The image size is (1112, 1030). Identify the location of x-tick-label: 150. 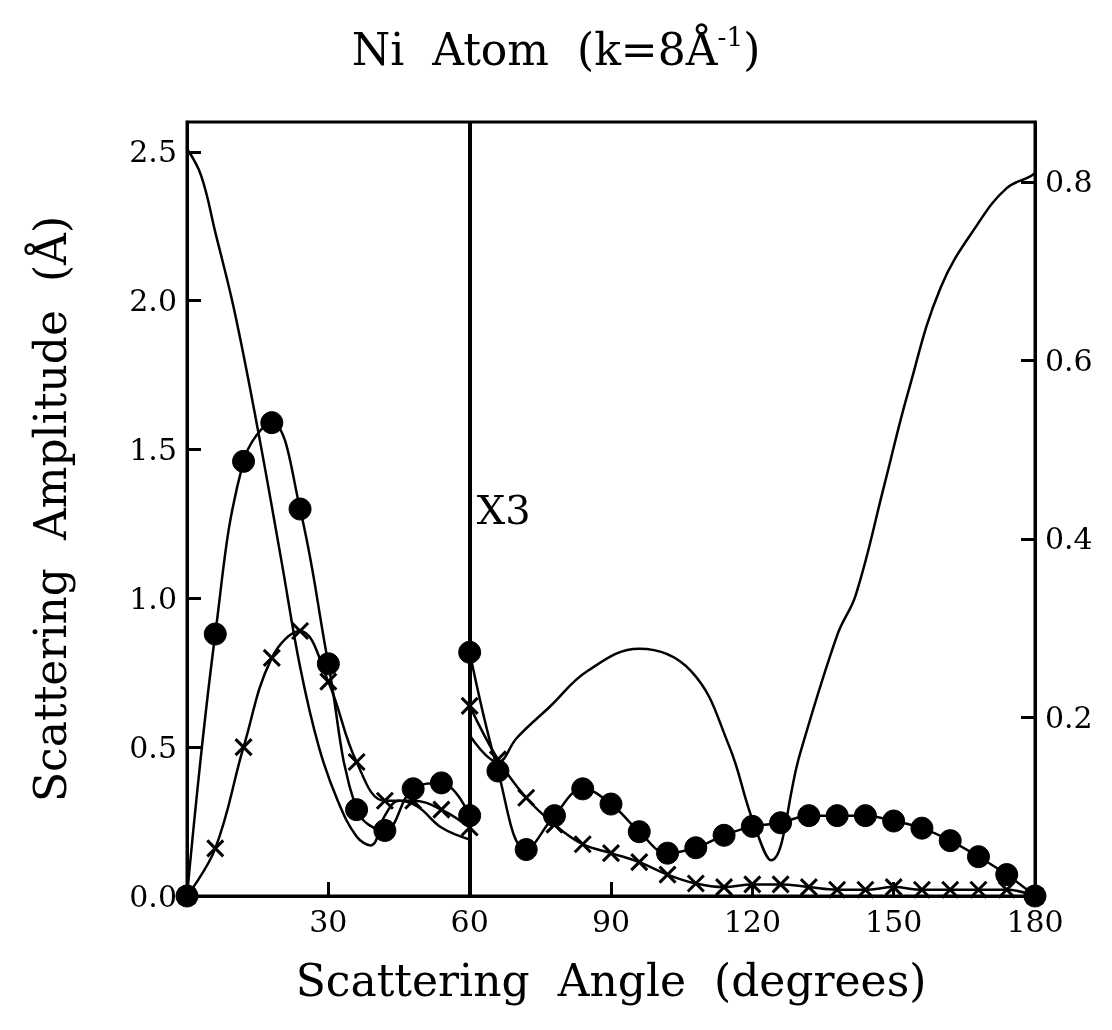
(894, 921).